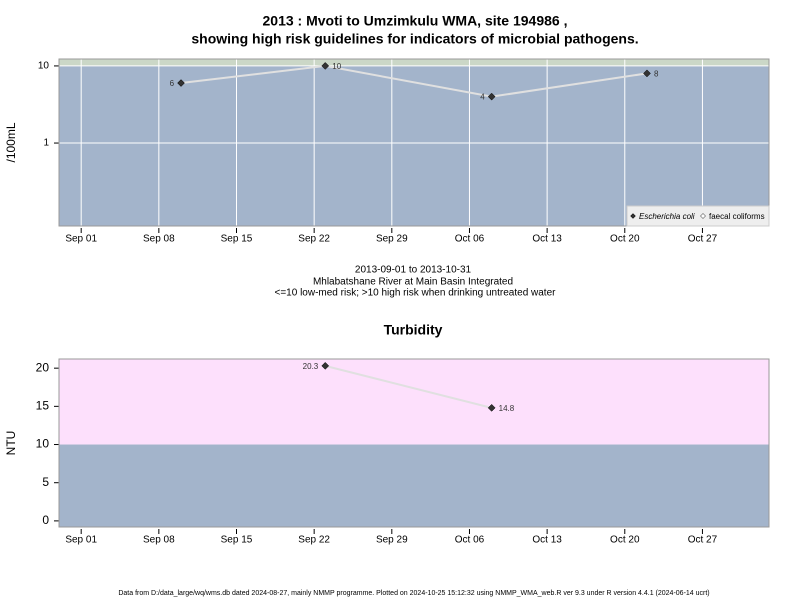 The height and width of the screenshot is (600, 800). What do you see at coordinates (11, 142) in the screenshot?
I see `y-axis-label: /100mL` at bounding box center [11, 142].